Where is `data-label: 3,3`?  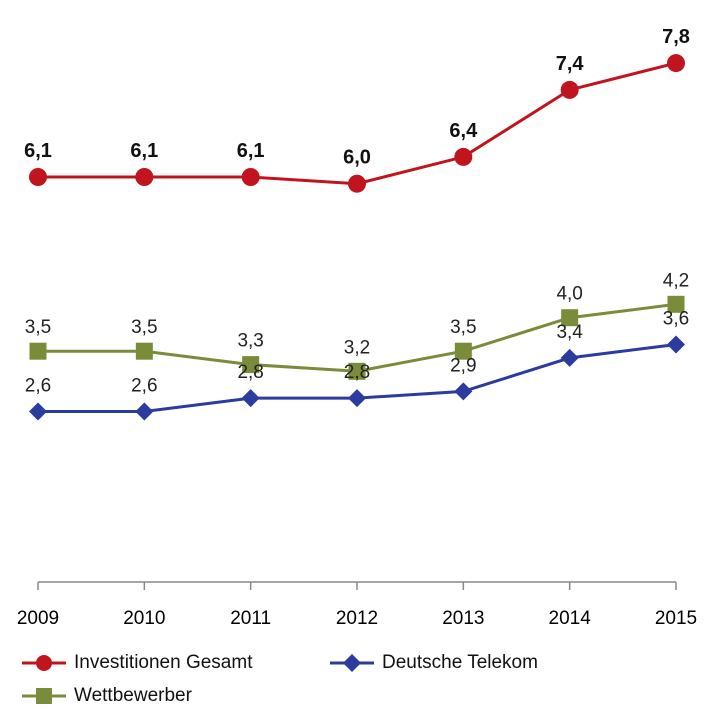 data-label: 3,3 is located at coordinates (250, 341).